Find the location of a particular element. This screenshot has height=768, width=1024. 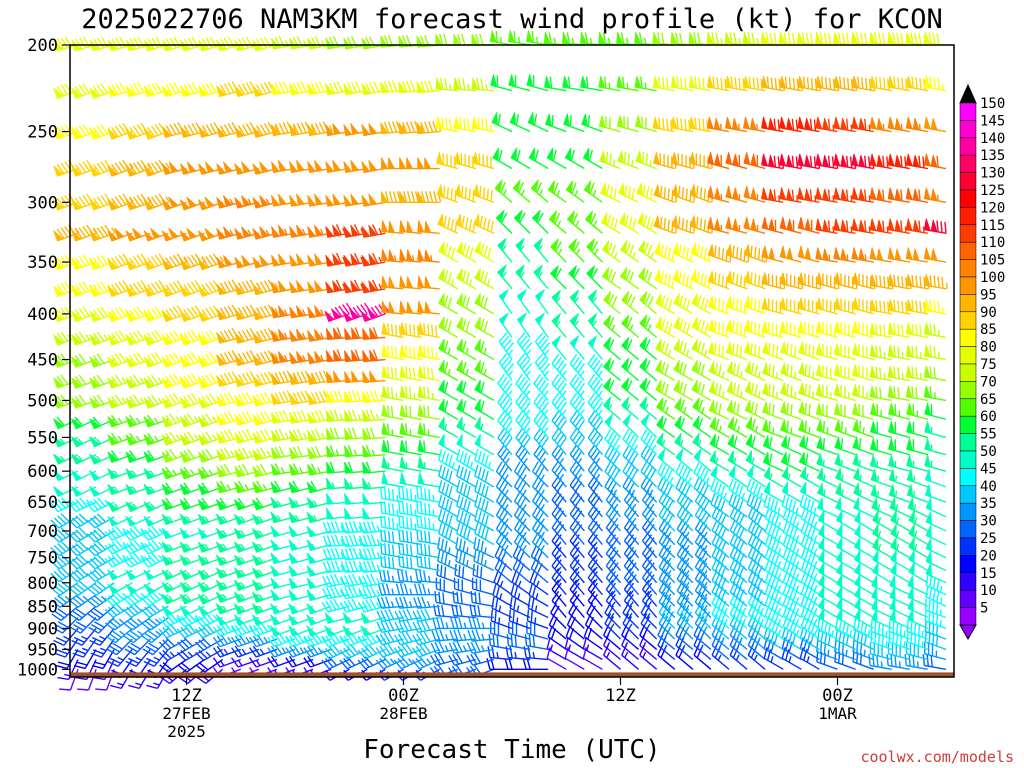

y-tick-label: 650 is located at coordinates (42, 503).